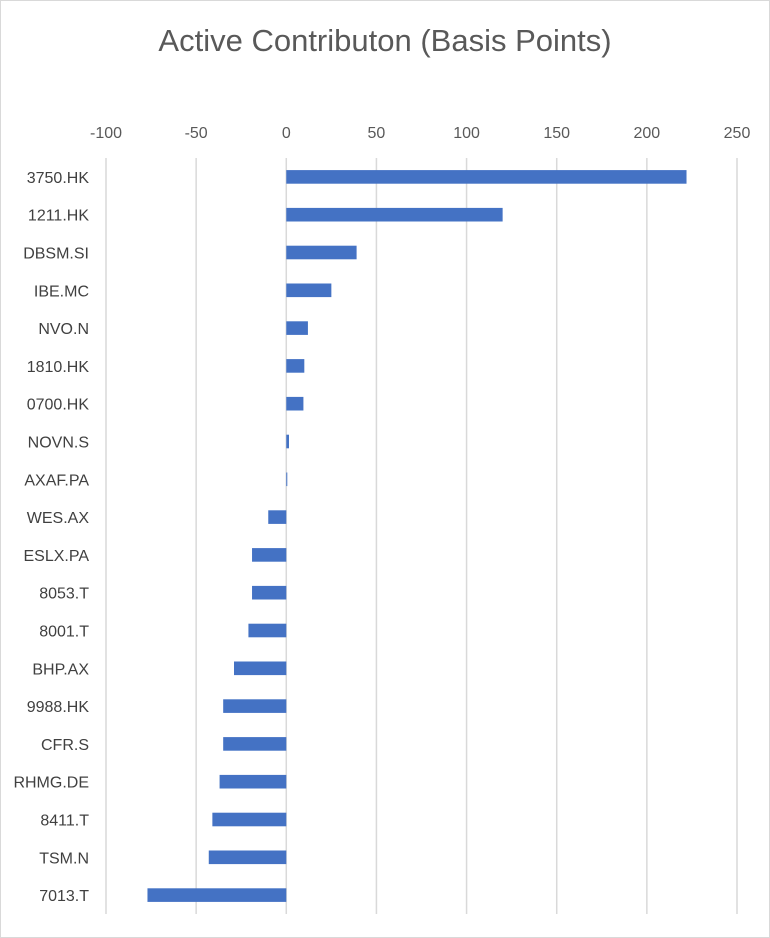 This screenshot has width=770, height=938. I want to click on bar-ibe-mc, so click(309, 290).